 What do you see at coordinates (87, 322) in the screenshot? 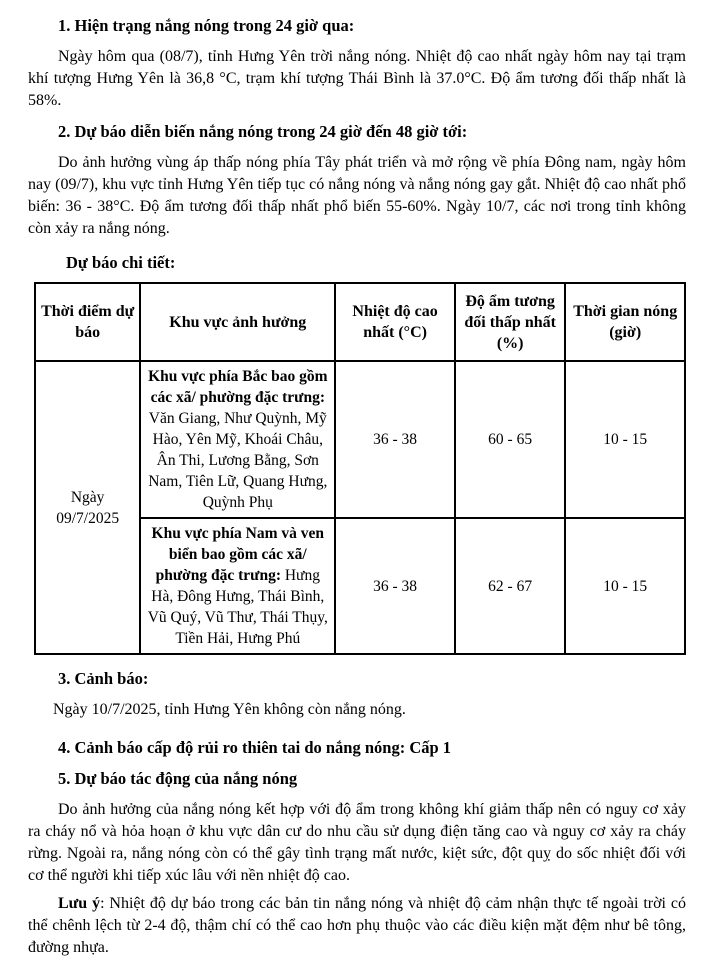
I see `col-header-forecast-time: Thời điểm dự báo` at bounding box center [87, 322].